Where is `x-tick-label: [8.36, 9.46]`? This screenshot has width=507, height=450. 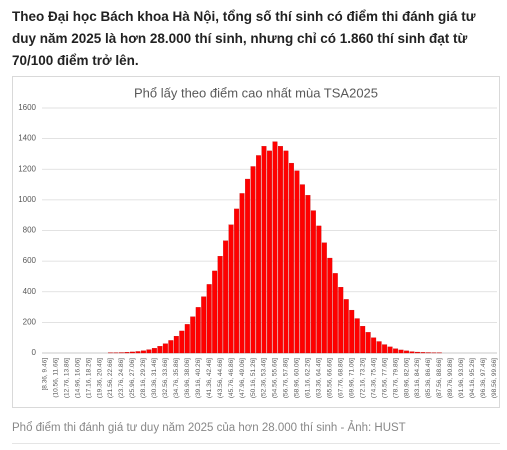 x-tick-label: [8.36, 9.46] is located at coordinates (44, 374).